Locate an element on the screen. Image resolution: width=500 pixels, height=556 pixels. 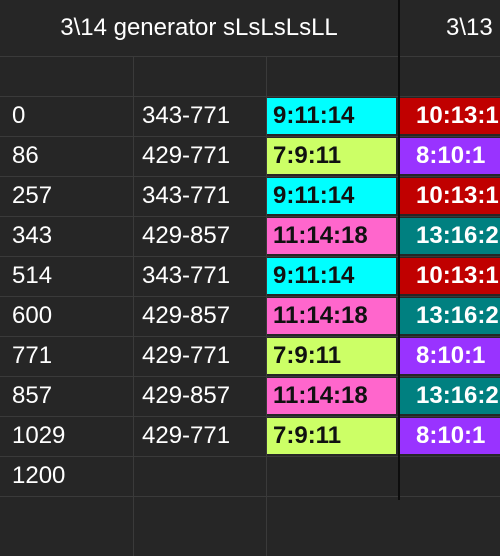
table-row: 1200 is located at coordinates (250, 476).